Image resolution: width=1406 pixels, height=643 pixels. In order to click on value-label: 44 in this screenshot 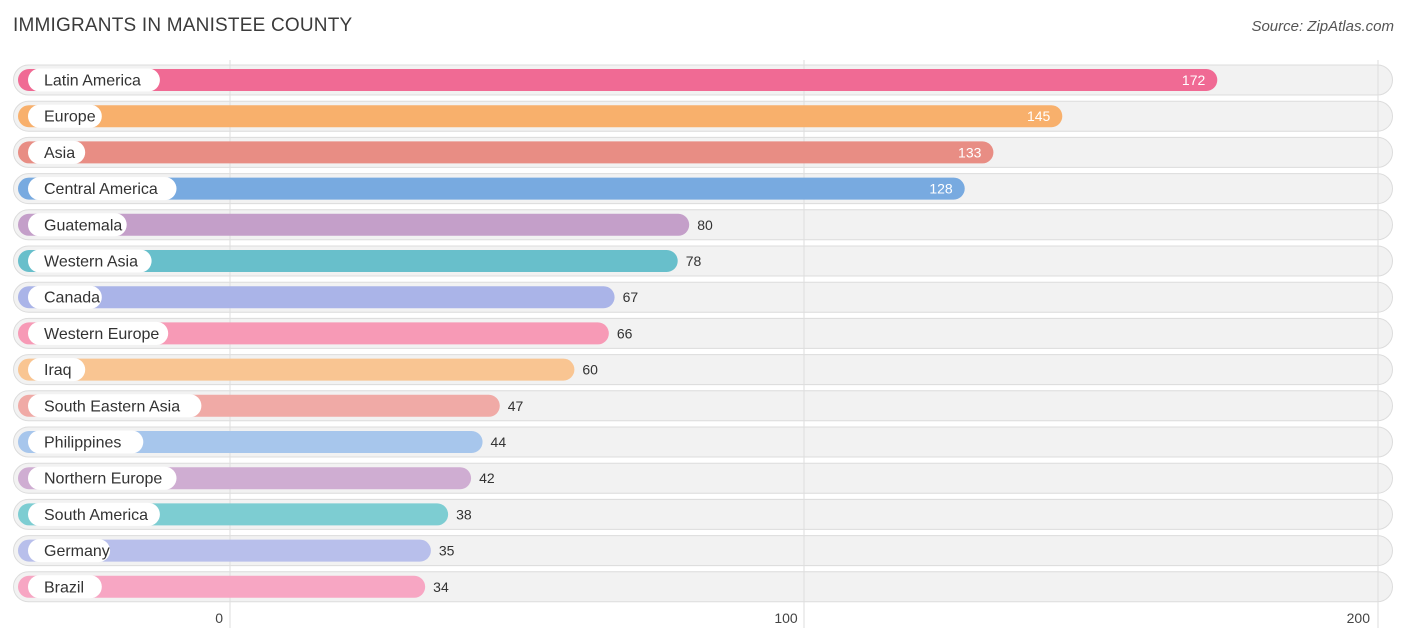, I will do `click(499, 442)`.